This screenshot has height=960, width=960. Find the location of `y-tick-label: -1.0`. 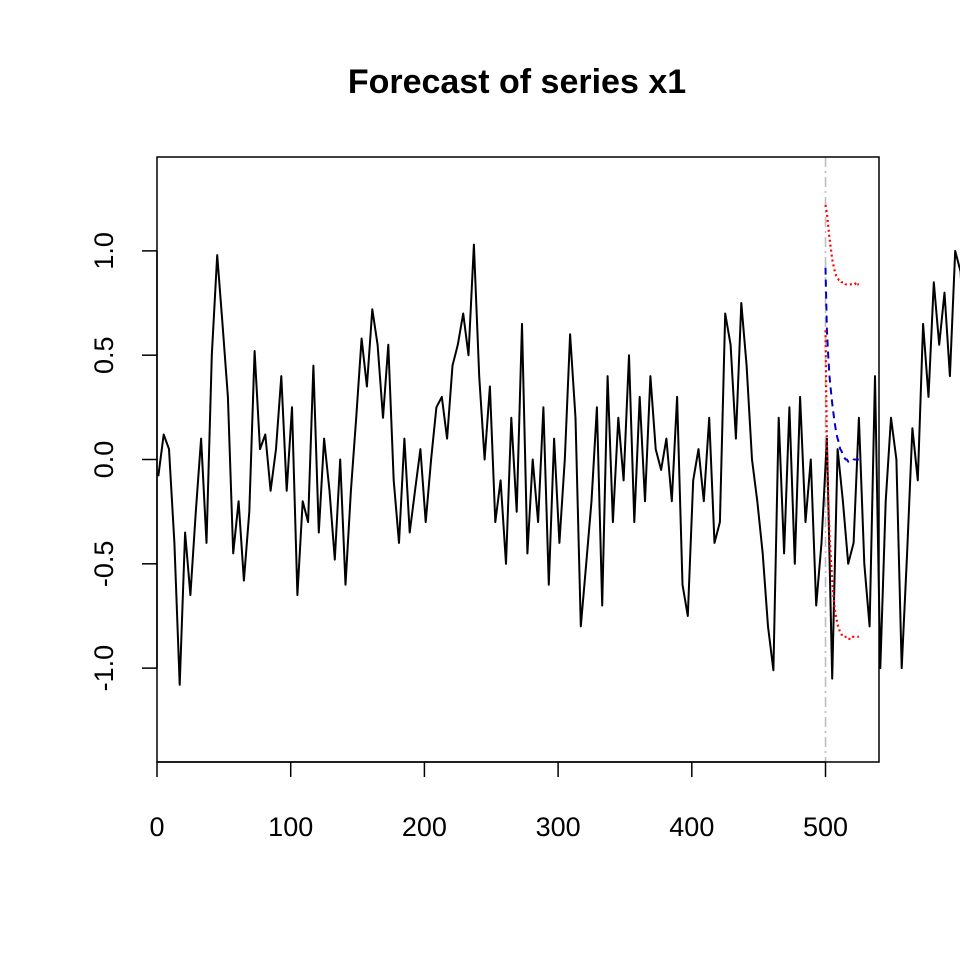

y-tick-label: -1.0 is located at coordinates (104, 668).